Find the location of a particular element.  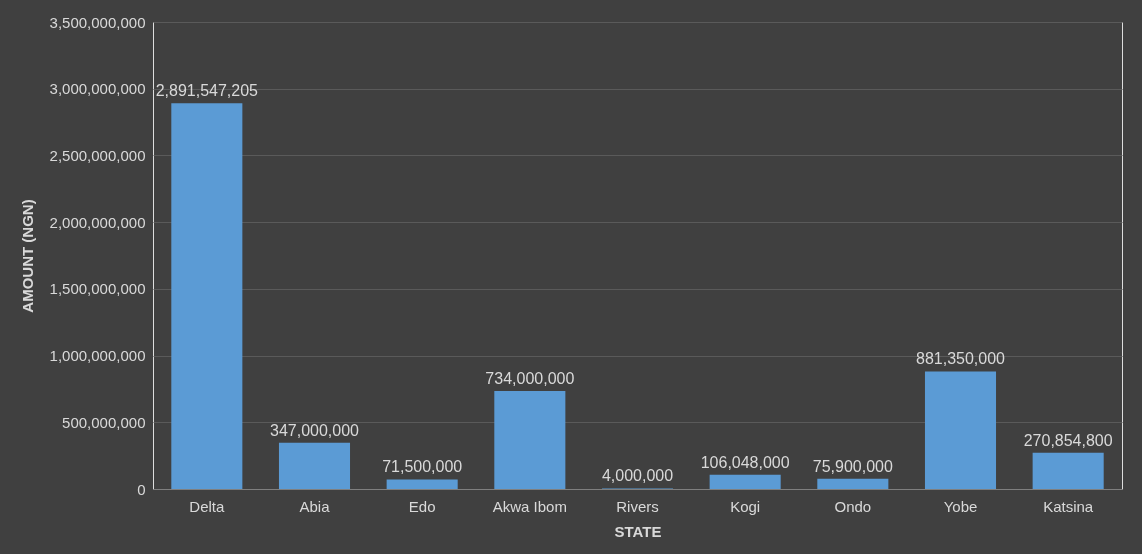

data-label: 71,500,000 is located at coordinates (422, 467).